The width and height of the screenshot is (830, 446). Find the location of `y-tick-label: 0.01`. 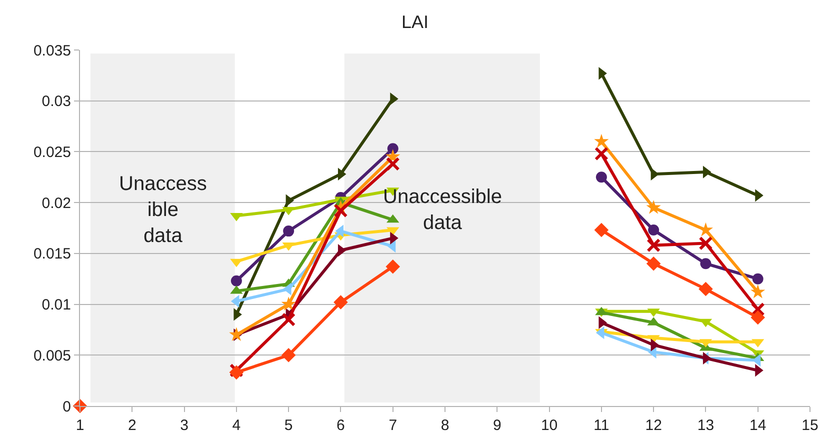

y-tick-label: 0.01 is located at coordinates (56, 305).